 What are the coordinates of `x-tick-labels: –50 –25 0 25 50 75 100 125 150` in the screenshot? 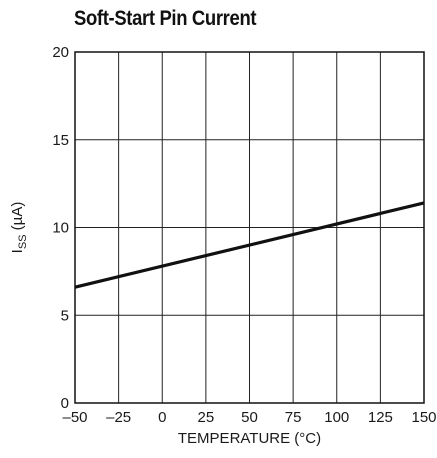 It's located at (249, 417).